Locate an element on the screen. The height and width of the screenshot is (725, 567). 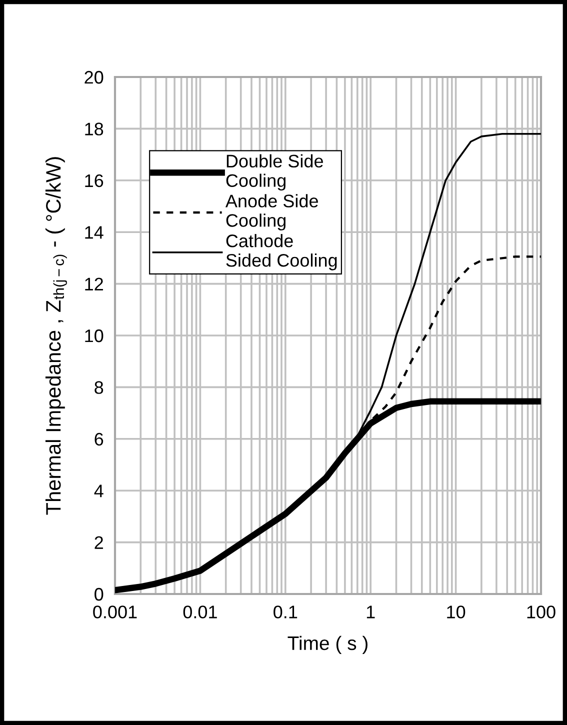
y-axis-title: Thermal Impedance , Z$_{th(j−c)}$ - ( °C/kW) is located at coordinates (56, 336).